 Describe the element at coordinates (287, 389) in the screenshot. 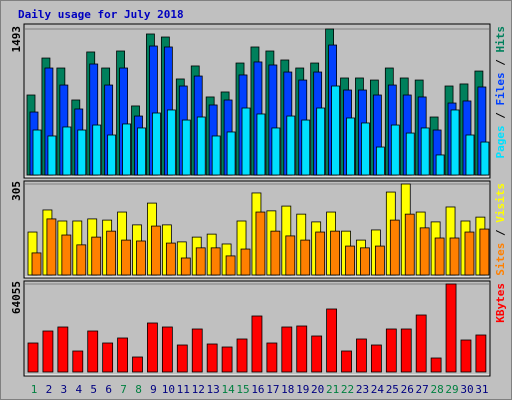

I see `x-tick-label: 18` at that location.